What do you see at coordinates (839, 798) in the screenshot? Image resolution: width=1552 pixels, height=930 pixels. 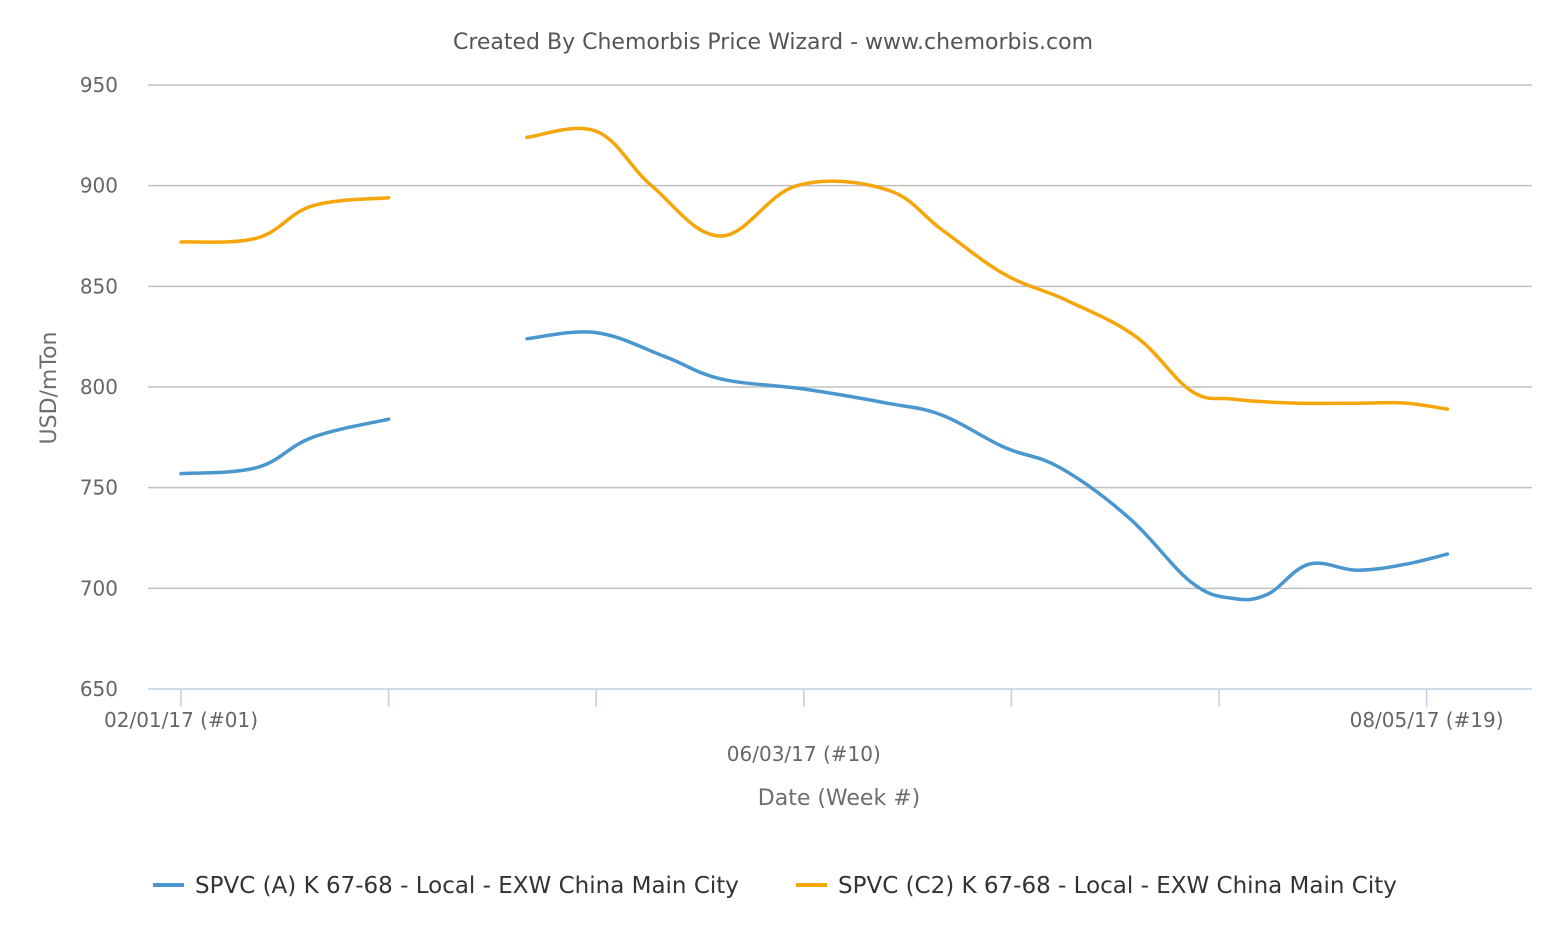 I see `x-axis-title: Date (Week #)` at bounding box center [839, 798].